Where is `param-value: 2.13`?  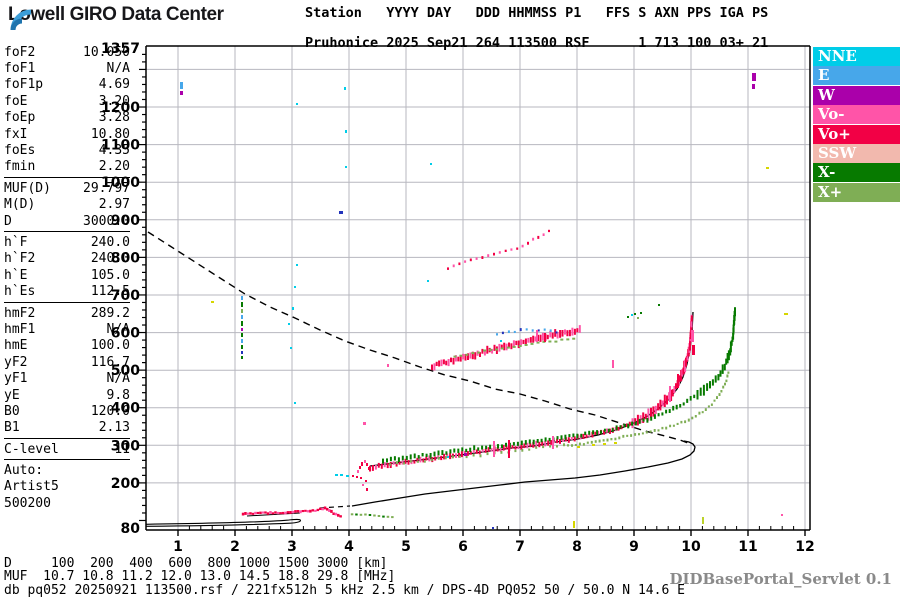 param-value: 2.13 is located at coordinates (114, 428).